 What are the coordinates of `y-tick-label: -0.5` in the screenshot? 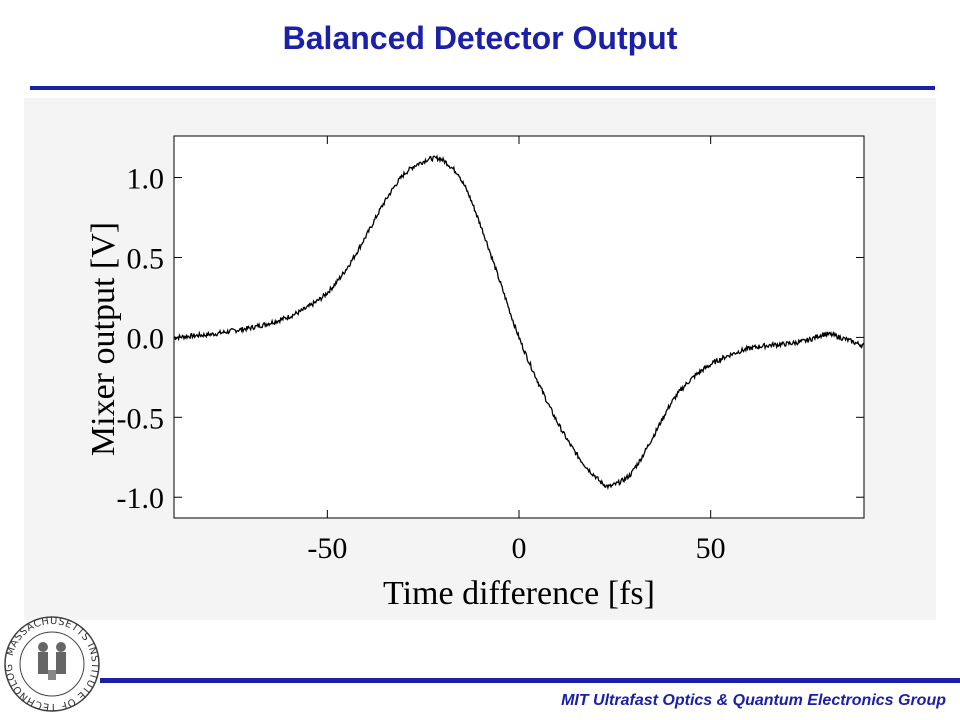 It's located at (141, 418).